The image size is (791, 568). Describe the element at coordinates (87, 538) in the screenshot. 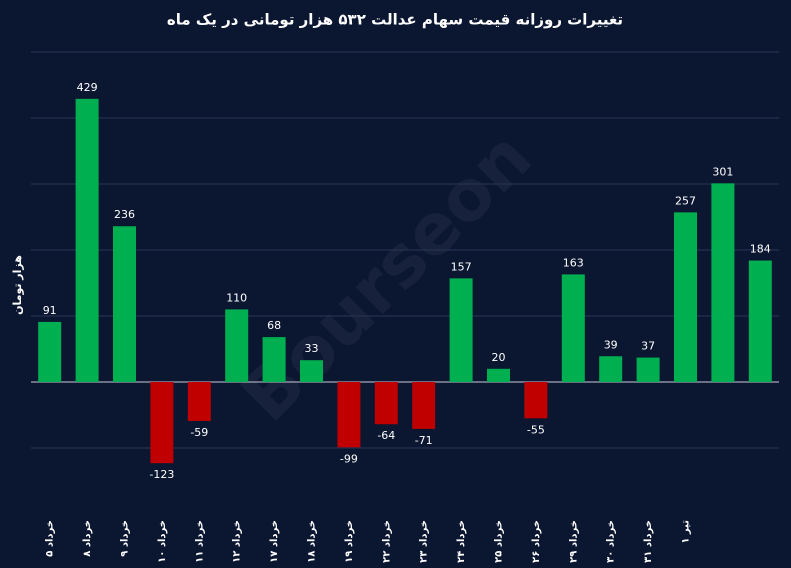

I see `x-tick-label: ۸ خرداد` at that location.